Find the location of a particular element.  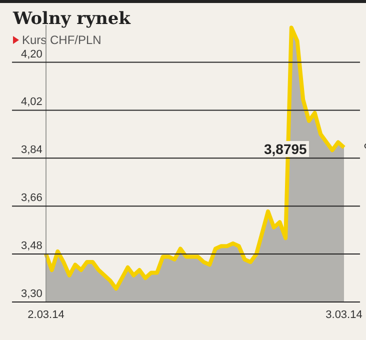

x-tick-label: 3.03.14 is located at coordinates (344, 314).